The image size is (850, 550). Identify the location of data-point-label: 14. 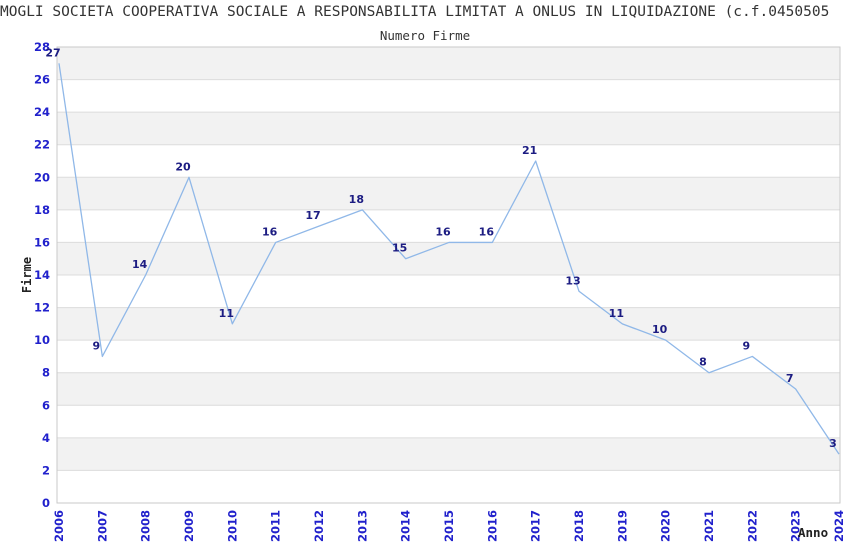
(140, 264).